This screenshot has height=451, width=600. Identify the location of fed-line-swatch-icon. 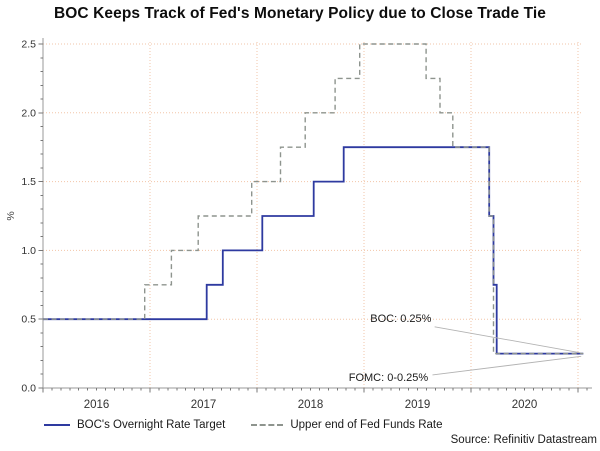
(267, 425).